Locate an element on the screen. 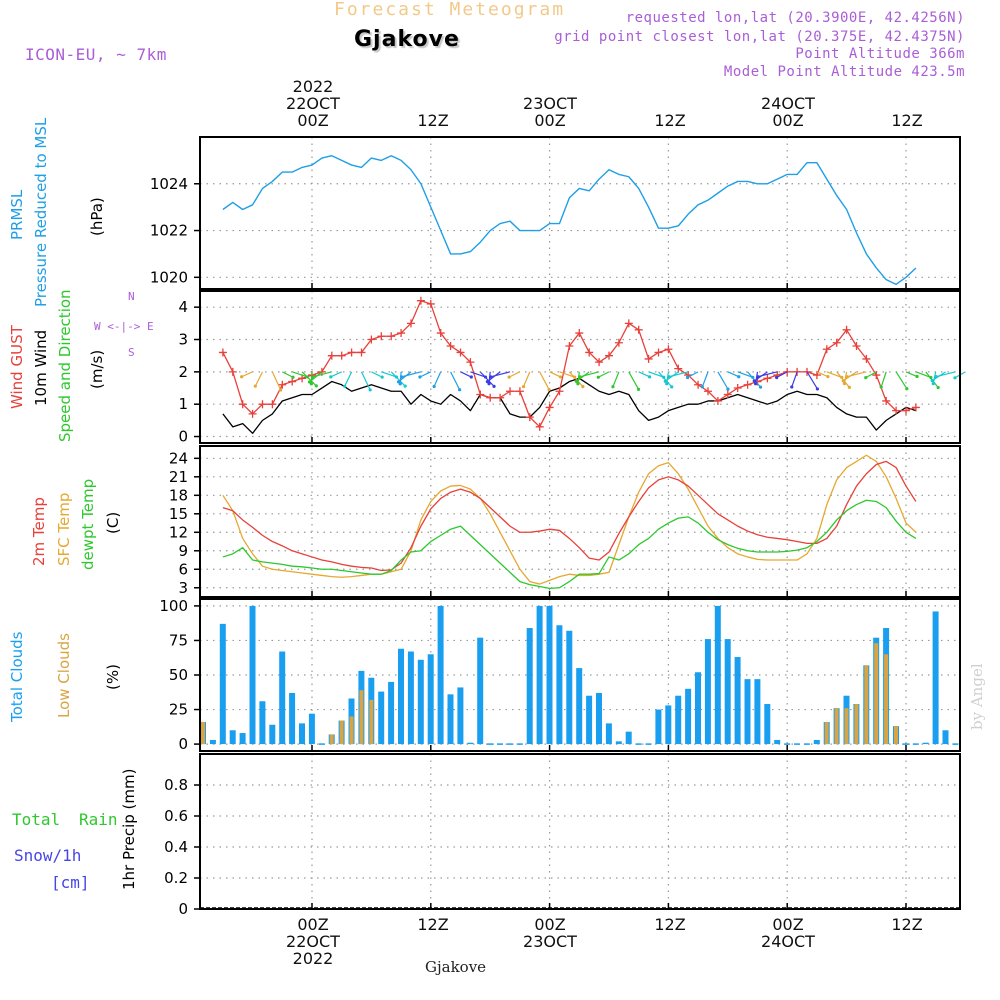  pressure-line is located at coordinates (569, 220).